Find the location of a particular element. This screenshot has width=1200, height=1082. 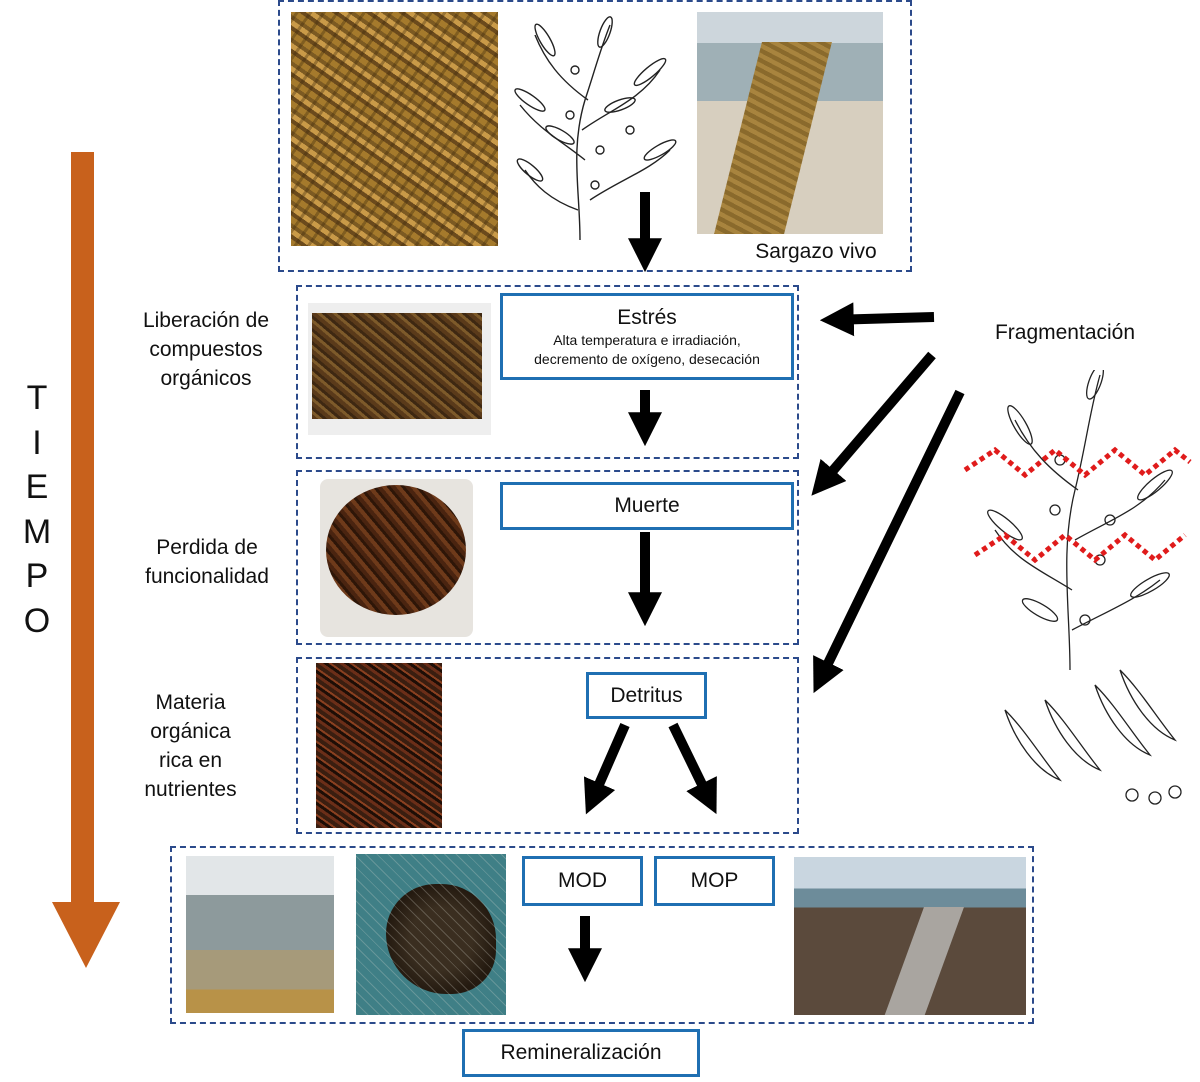

death-side-label: Perdida de funcionalidad is located at coordinates (207, 562).